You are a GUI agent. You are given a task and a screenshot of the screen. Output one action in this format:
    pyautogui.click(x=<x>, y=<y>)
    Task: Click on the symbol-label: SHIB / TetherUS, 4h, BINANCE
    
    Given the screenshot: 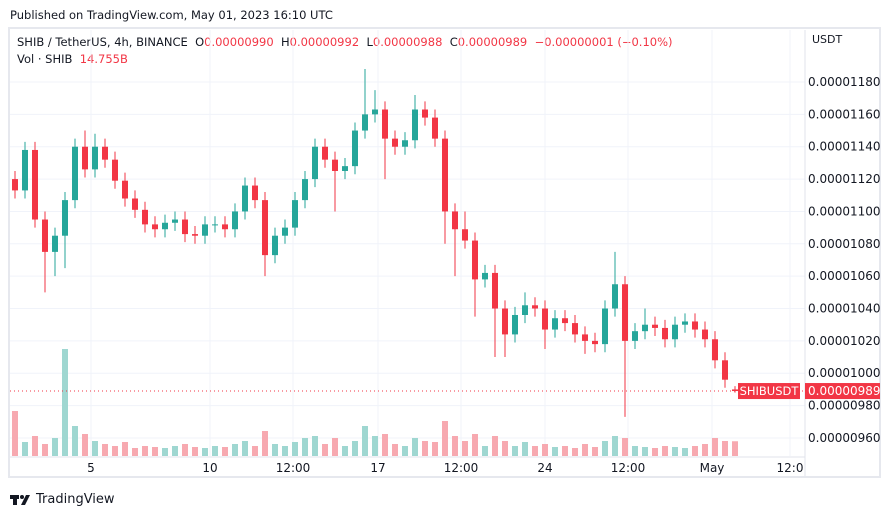 What is the action you would take?
    pyautogui.click(x=102, y=42)
    